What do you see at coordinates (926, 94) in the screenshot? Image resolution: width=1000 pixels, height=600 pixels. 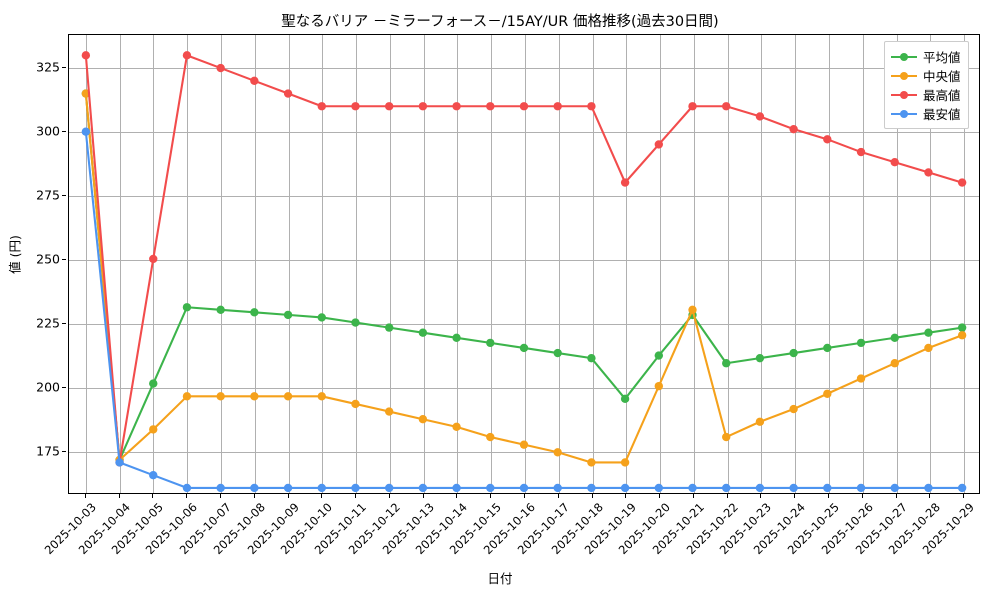 I see `legend-item-最高値: 最高値` at bounding box center [926, 94].